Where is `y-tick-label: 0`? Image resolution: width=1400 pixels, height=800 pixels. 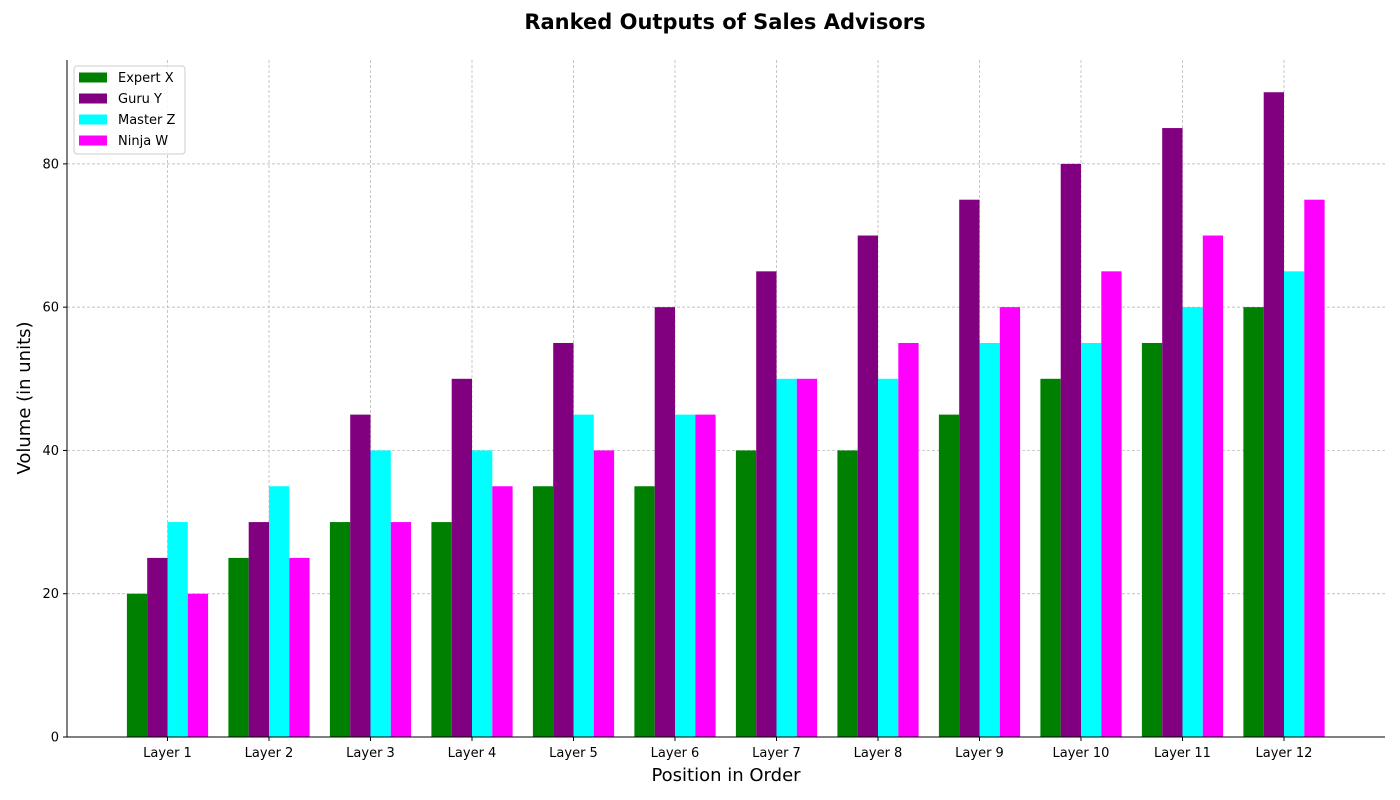
y-tick-label: 0 is located at coordinates (55, 738).